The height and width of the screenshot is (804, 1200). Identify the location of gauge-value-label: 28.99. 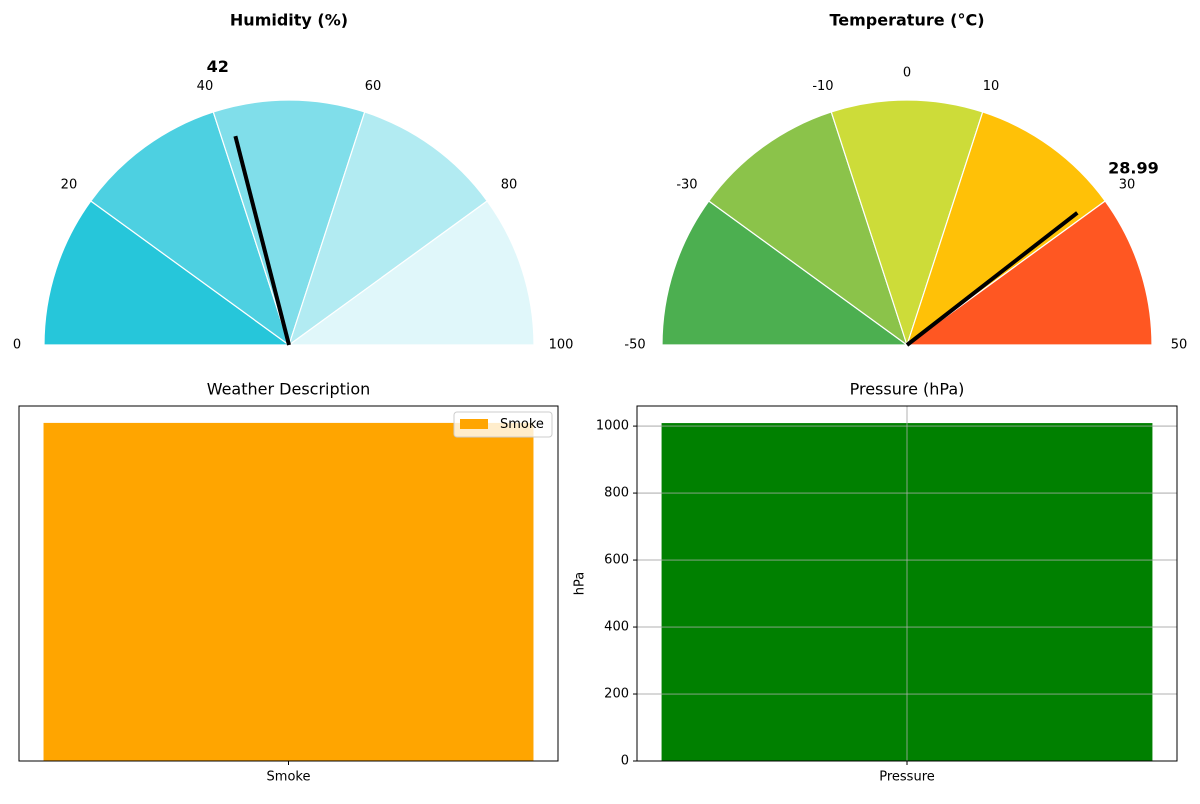
(1133, 168).